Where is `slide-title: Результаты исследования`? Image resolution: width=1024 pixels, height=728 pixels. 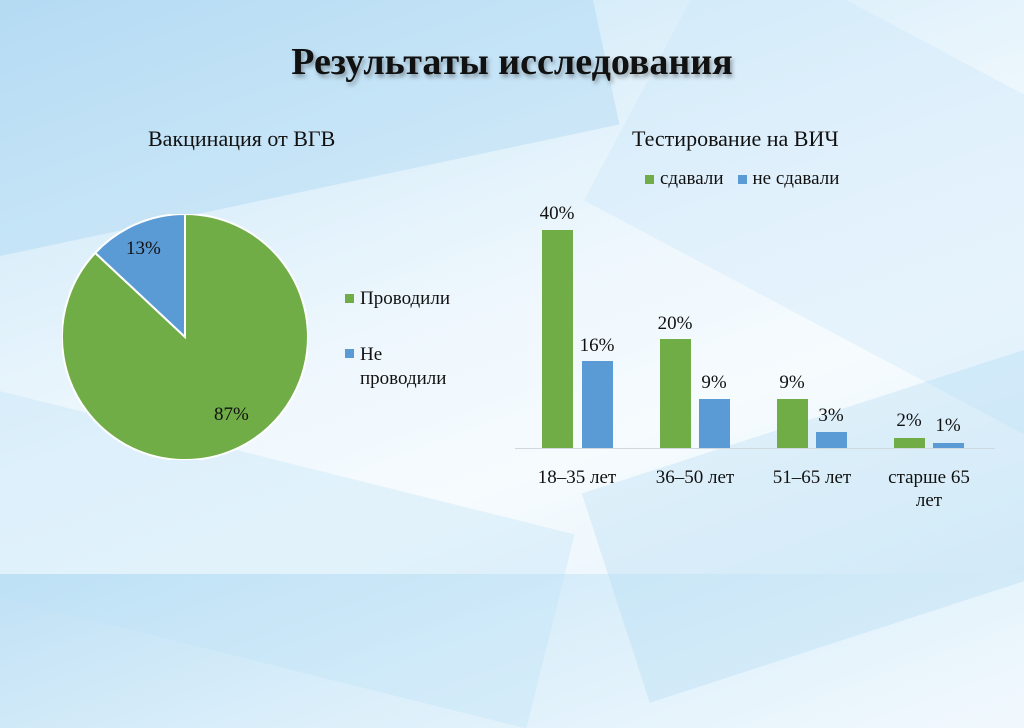
slide-title: Результаты исследования is located at coordinates (512, 62).